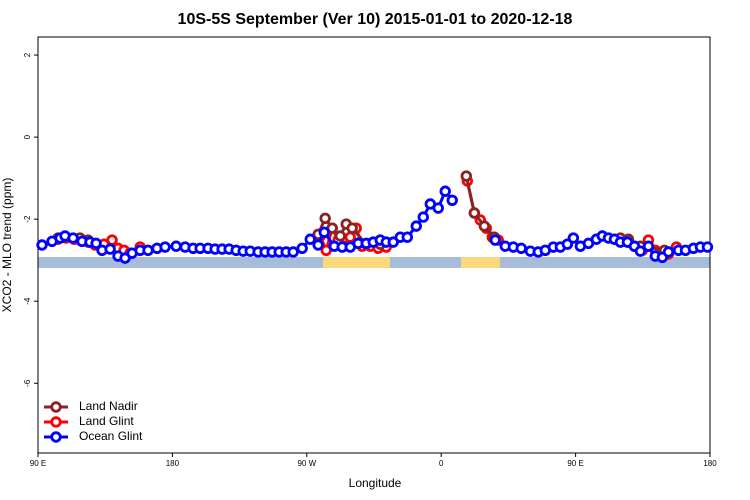 This screenshot has height=500, width=750. I want to click on land-mask, so click(374, 262).